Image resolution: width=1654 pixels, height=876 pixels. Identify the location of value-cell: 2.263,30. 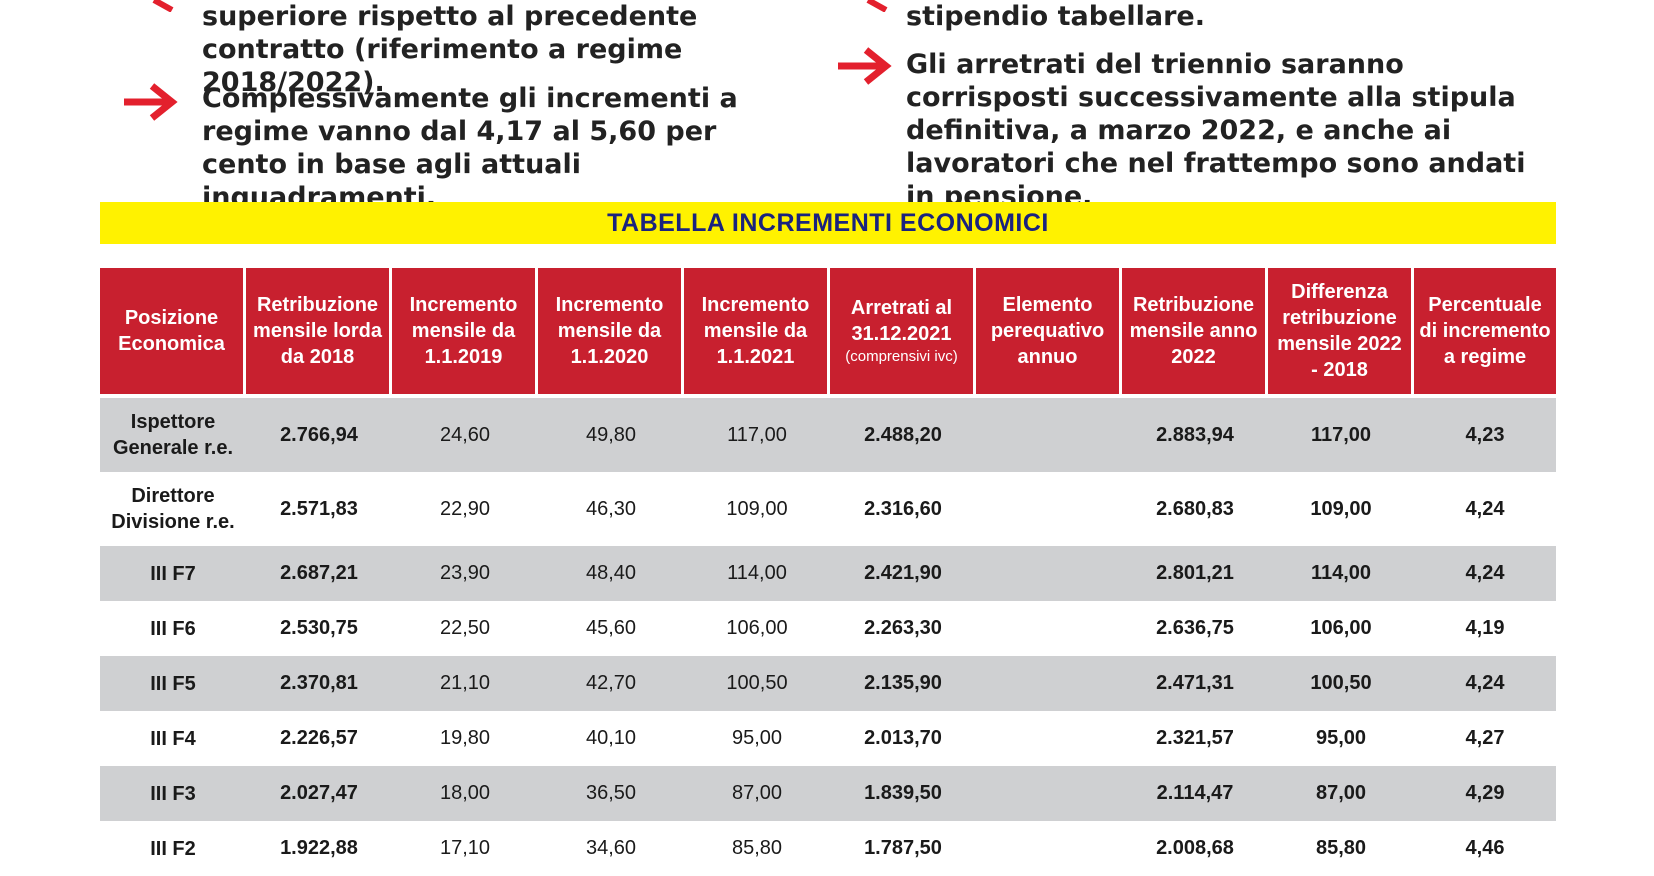
(903, 628).